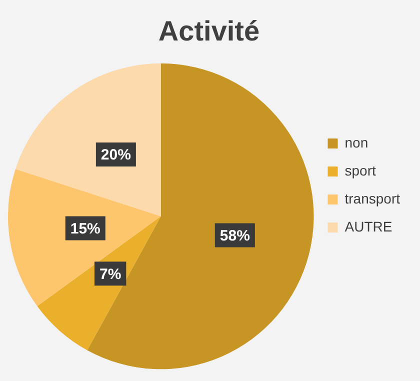 This screenshot has height=381, width=420. Describe the element at coordinates (356, 142) in the screenshot. I see `legend-label: non` at that location.